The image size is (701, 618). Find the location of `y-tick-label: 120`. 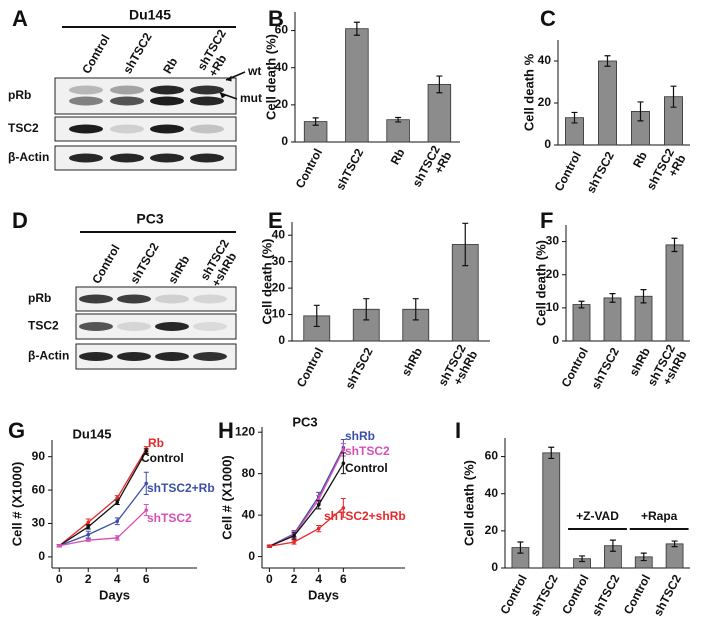

y-tick-label: 120 is located at coordinates (245, 431).